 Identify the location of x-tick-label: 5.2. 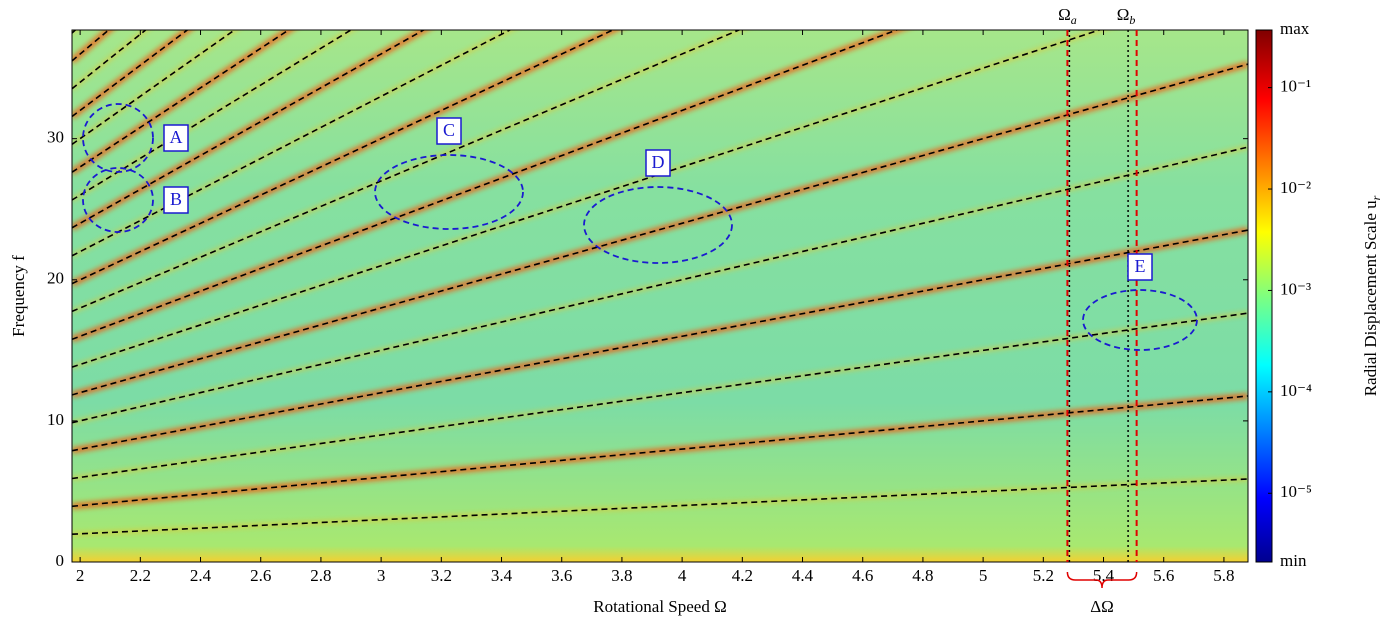
(1043, 575).